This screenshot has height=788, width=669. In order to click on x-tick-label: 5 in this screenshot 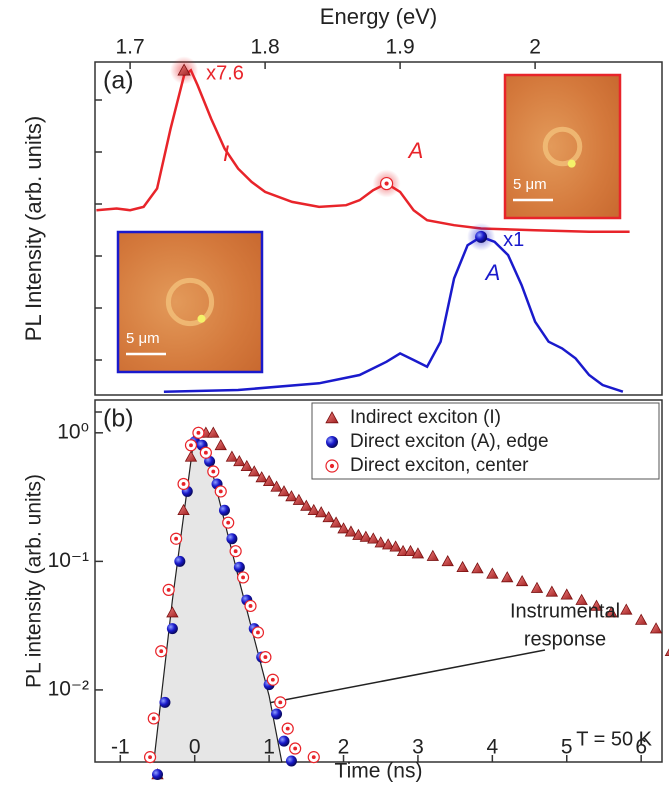, I will do `click(567, 747)`.